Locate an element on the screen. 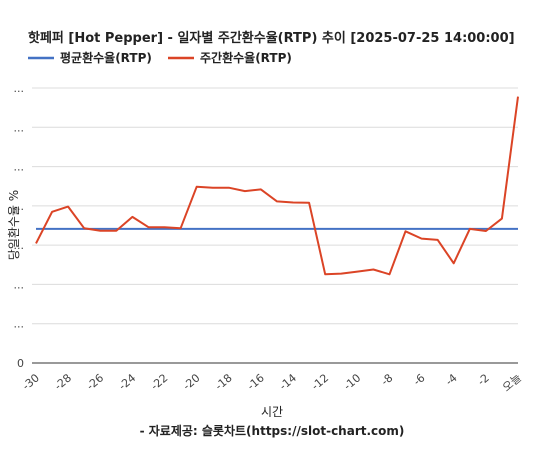 The height and width of the screenshot is (450, 544). x-axis-label: 시간 is located at coordinates (272, 412).